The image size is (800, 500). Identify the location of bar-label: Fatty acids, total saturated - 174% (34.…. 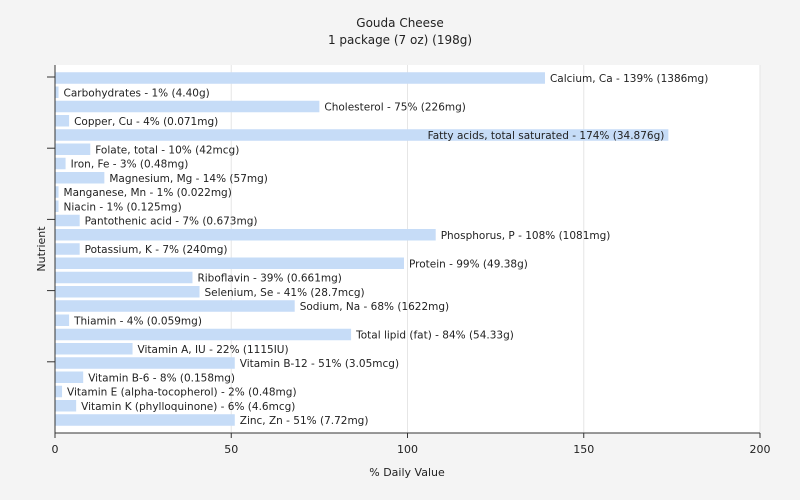
(546, 136).